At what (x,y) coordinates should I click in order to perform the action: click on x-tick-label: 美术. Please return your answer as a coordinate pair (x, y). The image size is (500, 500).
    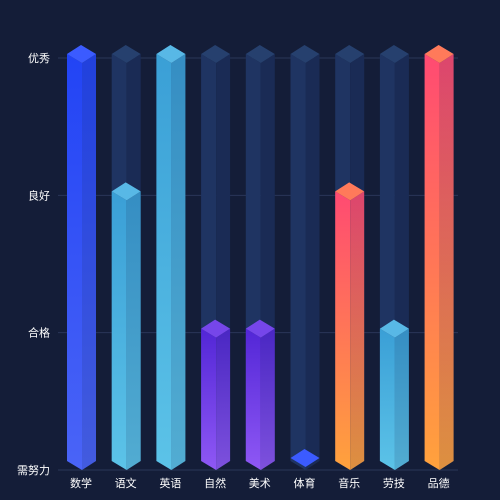
    Looking at the image, I should click on (260, 483).